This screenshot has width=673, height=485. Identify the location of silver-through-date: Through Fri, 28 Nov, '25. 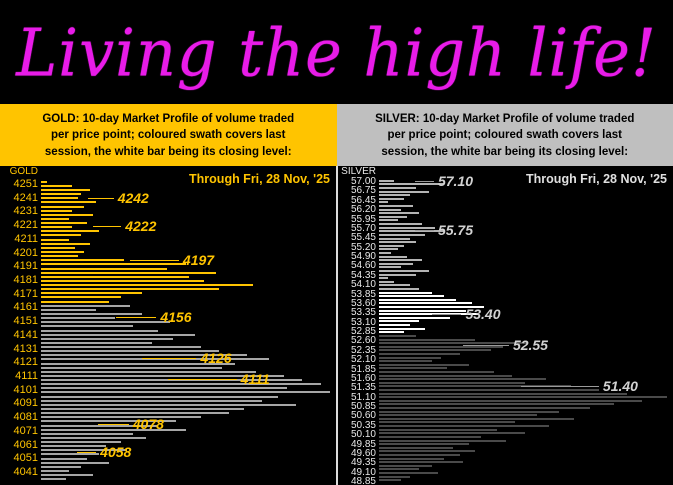
(596, 179).